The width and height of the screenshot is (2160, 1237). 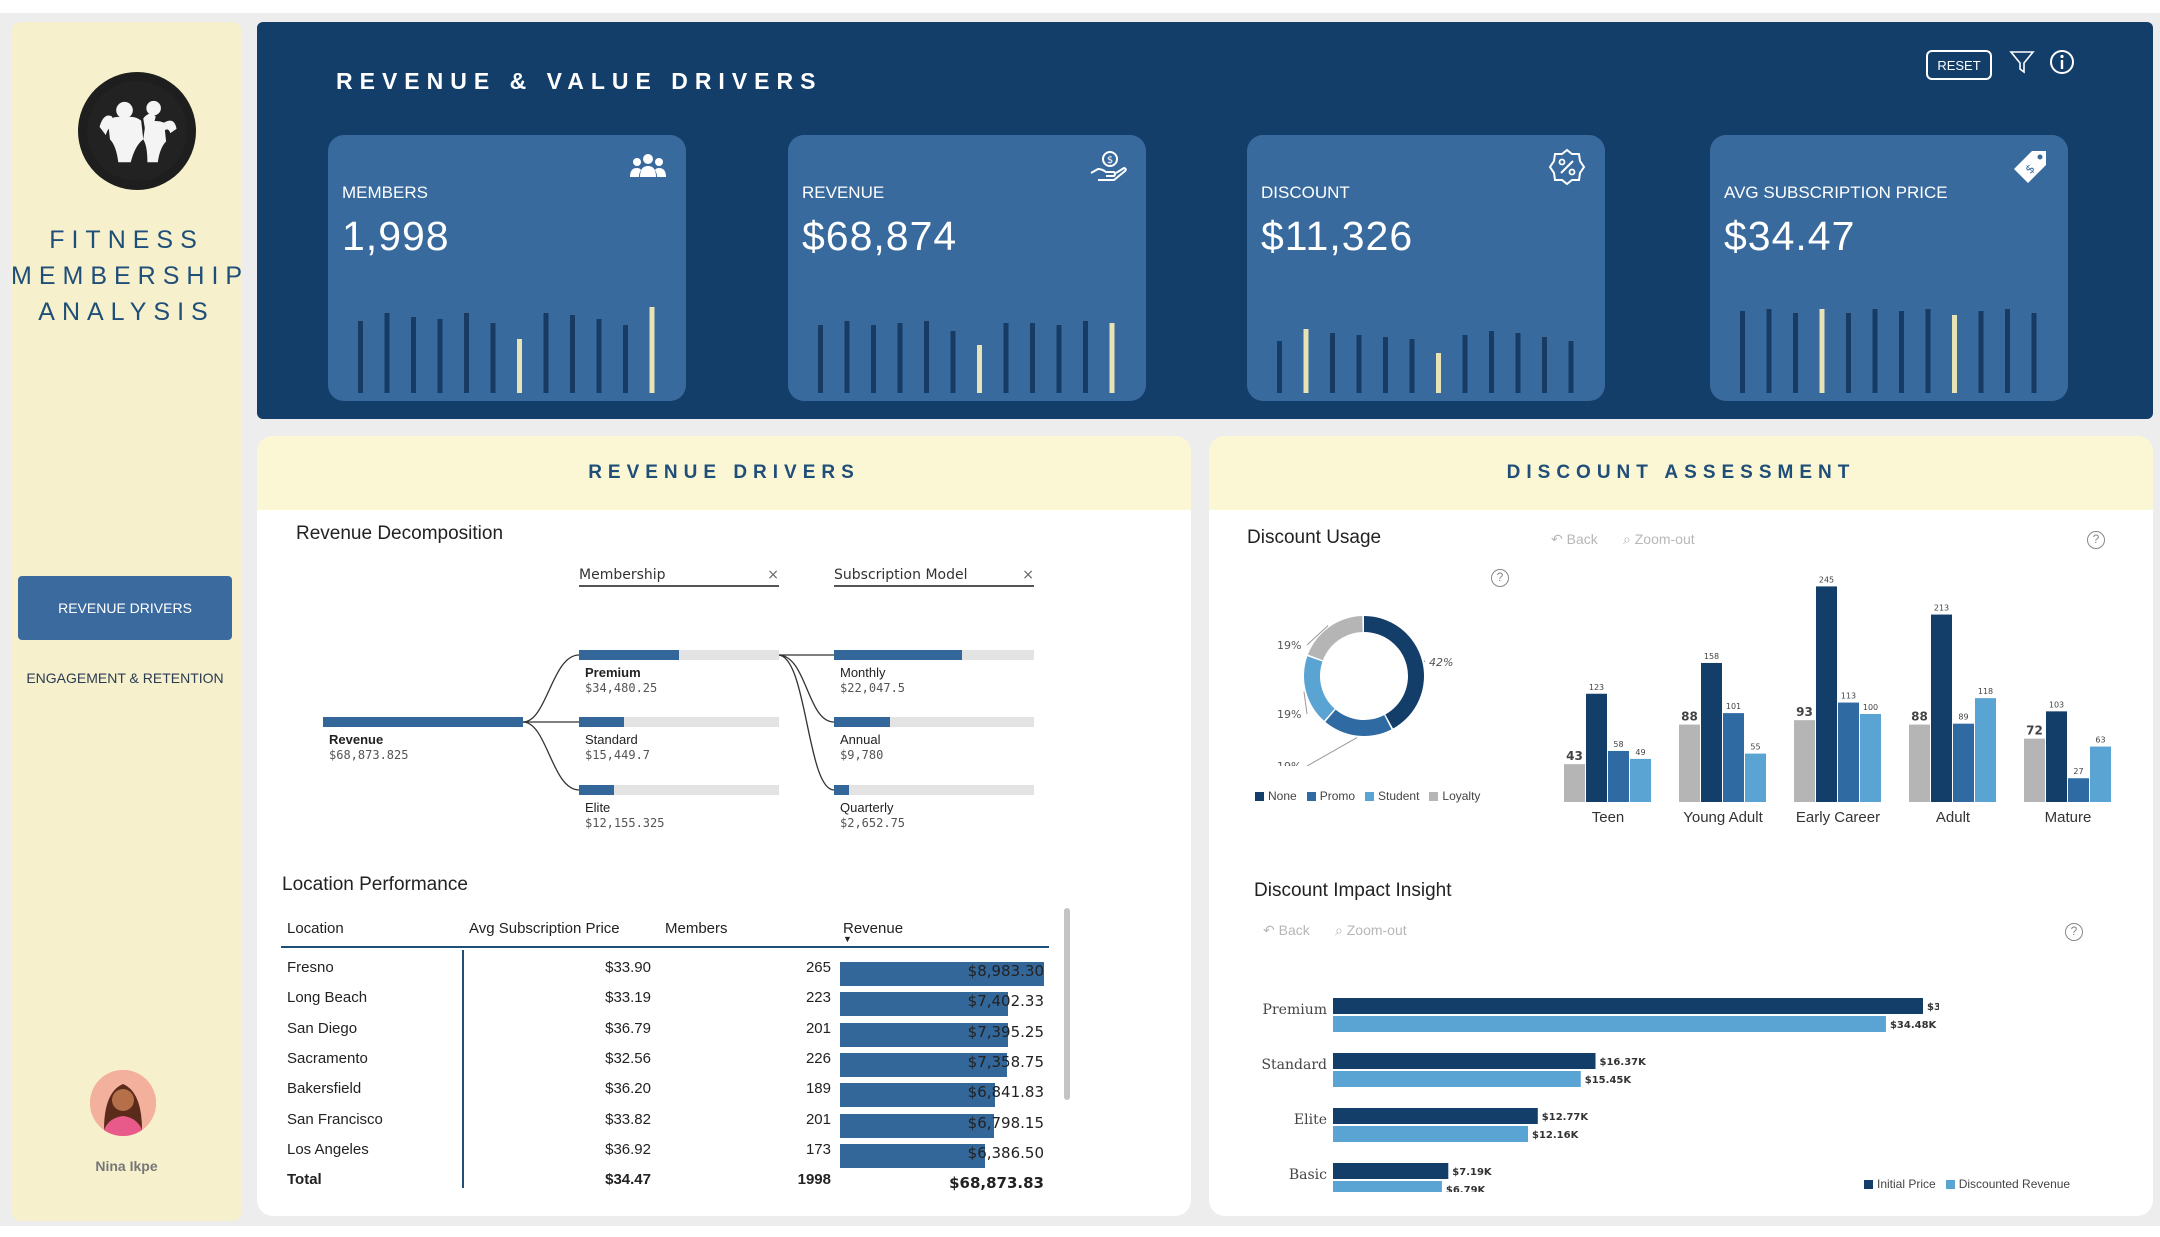 What do you see at coordinates (2062, 62) in the screenshot?
I see `info-icon` at bounding box center [2062, 62].